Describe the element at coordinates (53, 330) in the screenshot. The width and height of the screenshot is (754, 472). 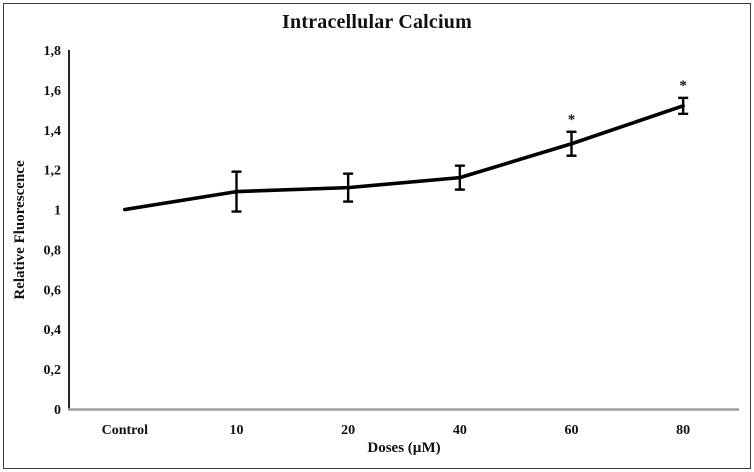
I see `y-tick-label: 0,4` at that location.